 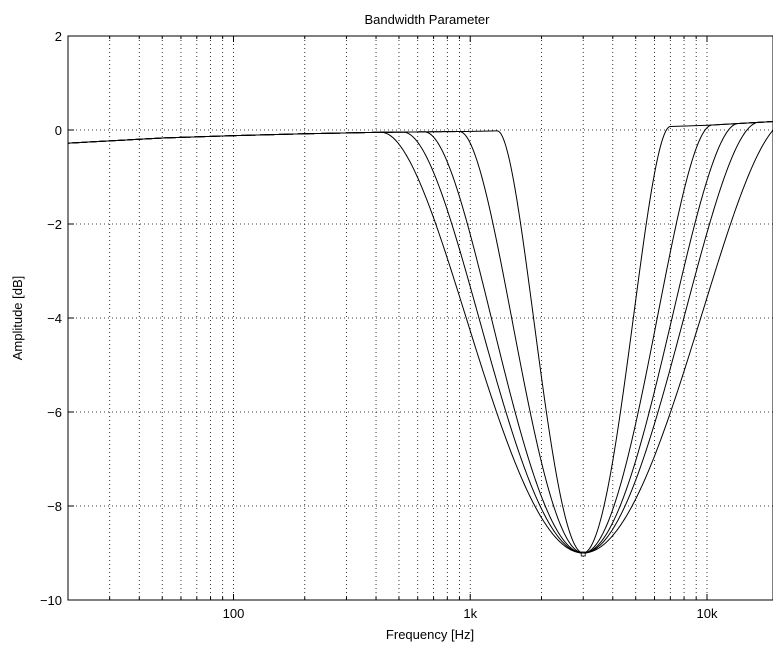 What do you see at coordinates (54, 318) in the screenshot?
I see `y-tick-label: −4` at bounding box center [54, 318].